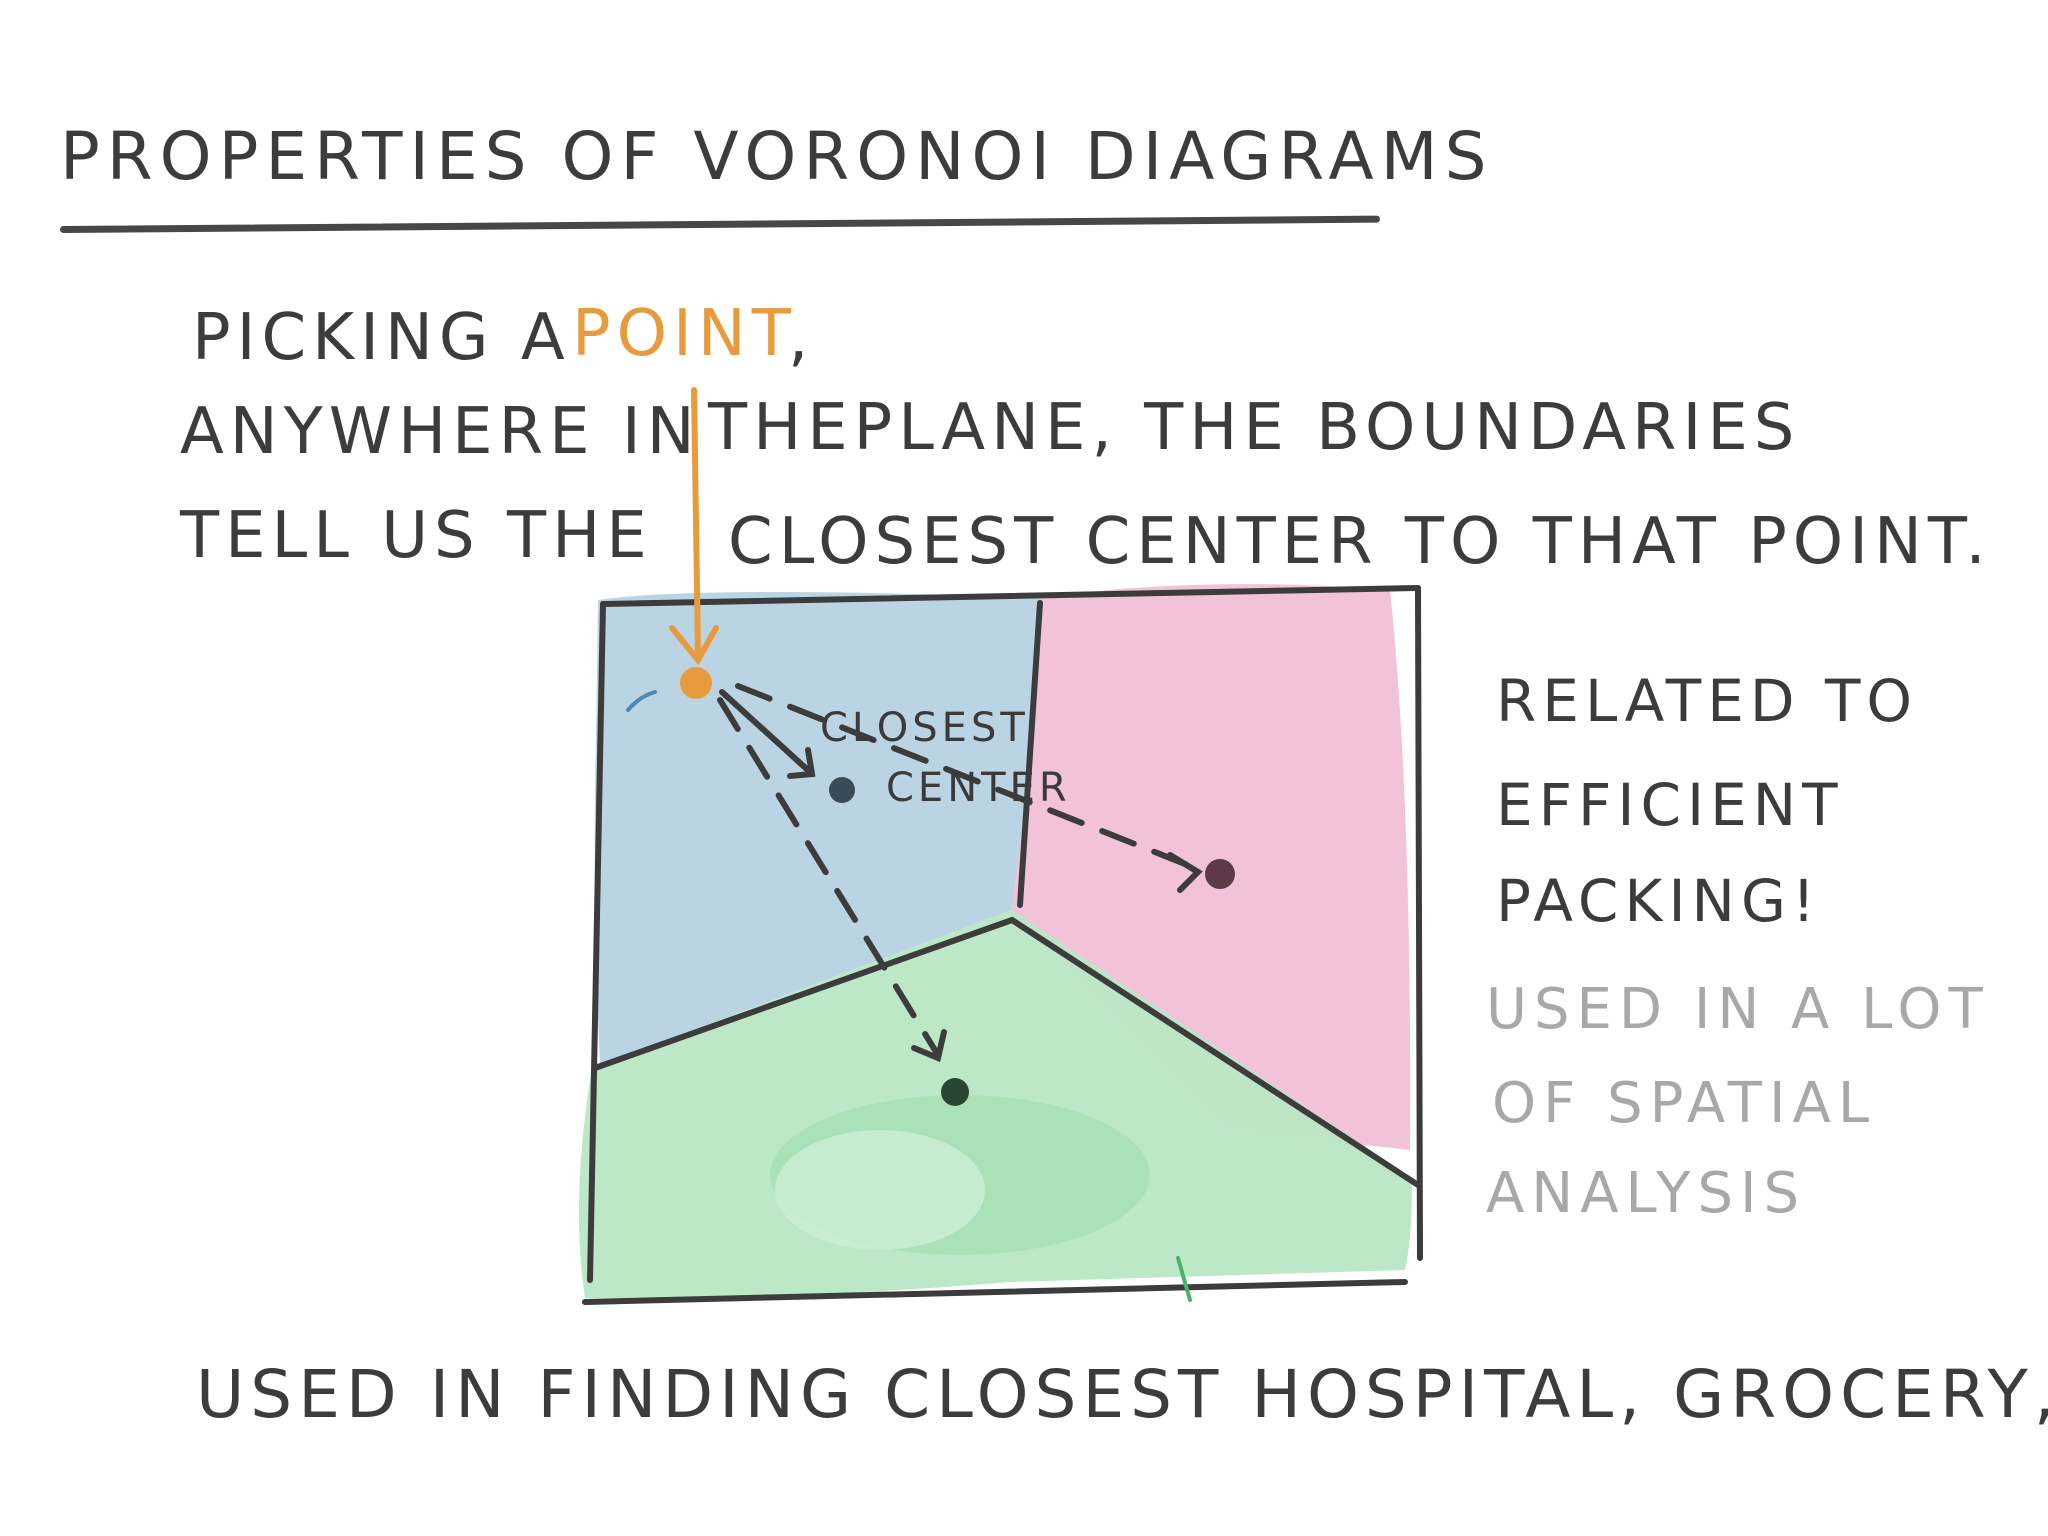 The width and height of the screenshot is (2048, 1536). What do you see at coordinates (440, 432) in the screenshot?
I see `intro-line2-left: ANYWHERE IN` at bounding box center [440, 432].